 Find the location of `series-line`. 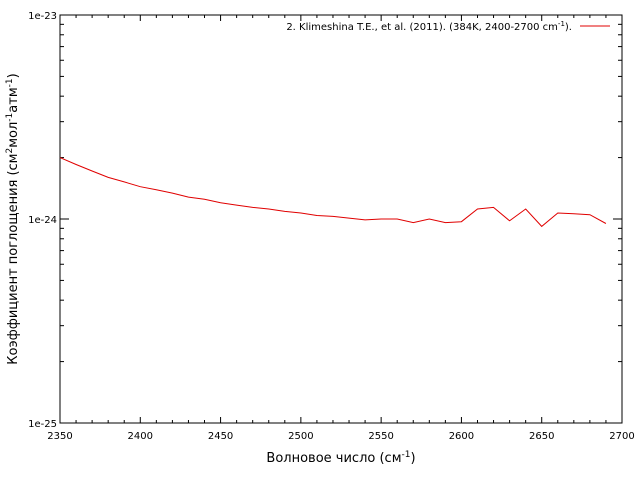

series-line is located at coordinates (333, 192).